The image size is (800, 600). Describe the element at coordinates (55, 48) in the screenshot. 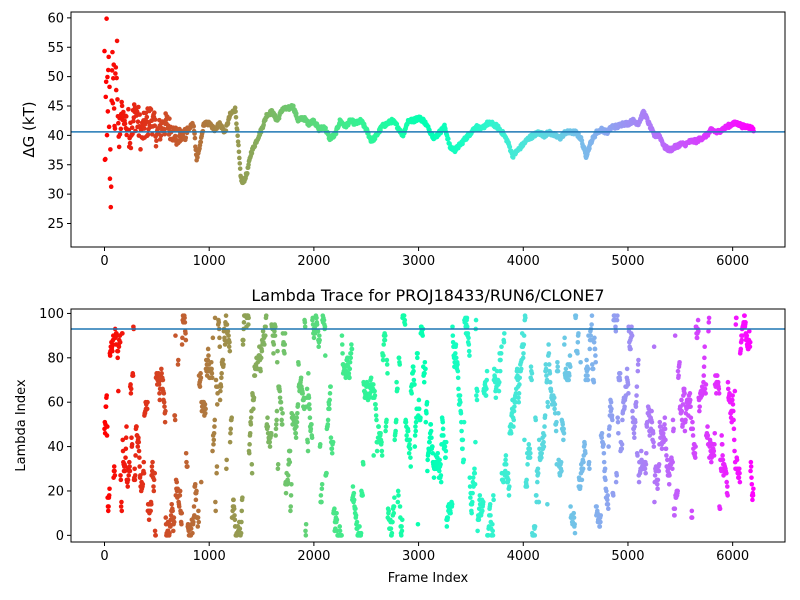

I see `dg-y-tick-label: 55` at that location.